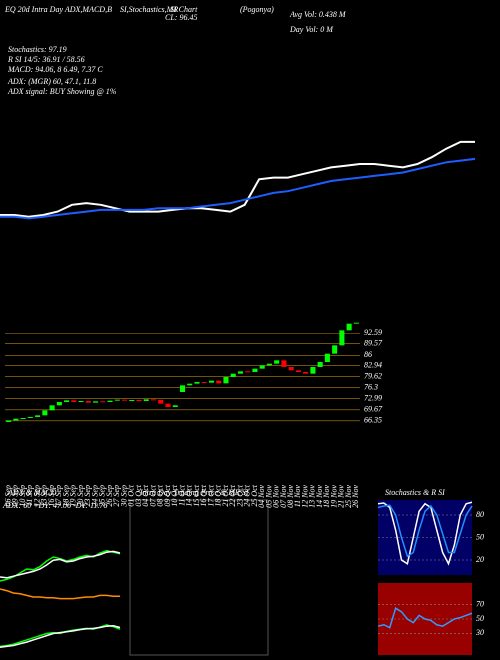 The image size is (500, 660). What do you see at coordinates (80, 496) in the screenshot?
I see `x-tick-label: 20 Sep` at bounding box center [80, 496].